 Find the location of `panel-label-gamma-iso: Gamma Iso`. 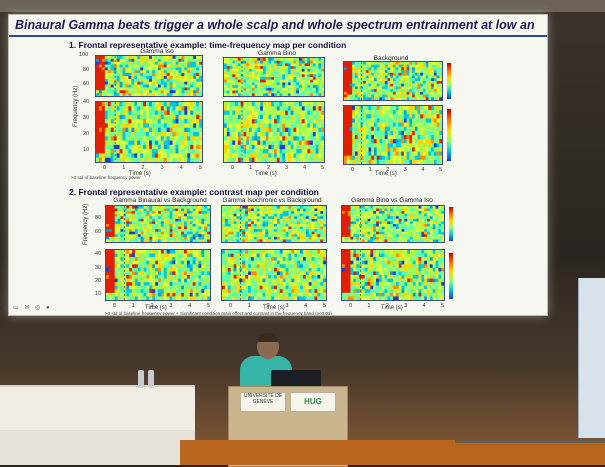

panel-label-gamma-iso: Gamma Iso is located at coordinates (157, 51).